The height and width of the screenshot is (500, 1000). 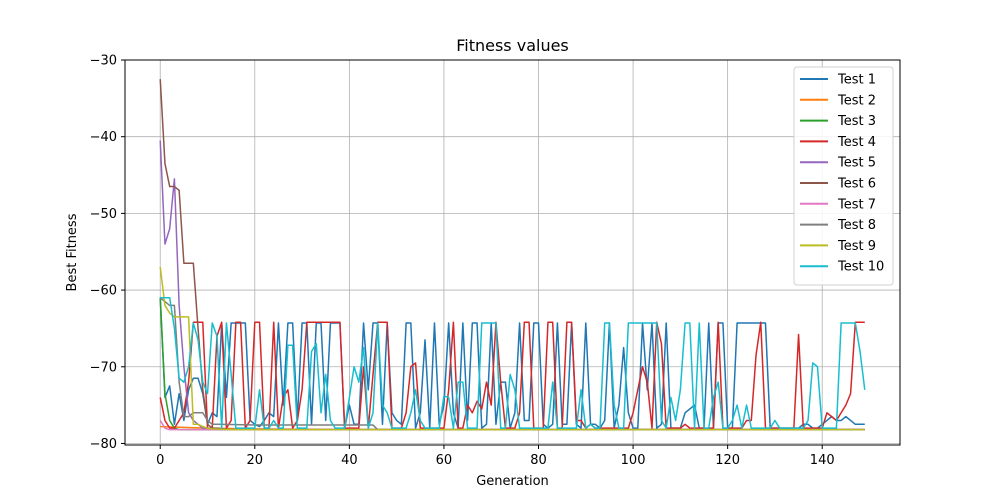 What do you see at coordinates (856, 204) in the screenshot?
I see `legend-label: Test 7` at bounding box center [856, 204].